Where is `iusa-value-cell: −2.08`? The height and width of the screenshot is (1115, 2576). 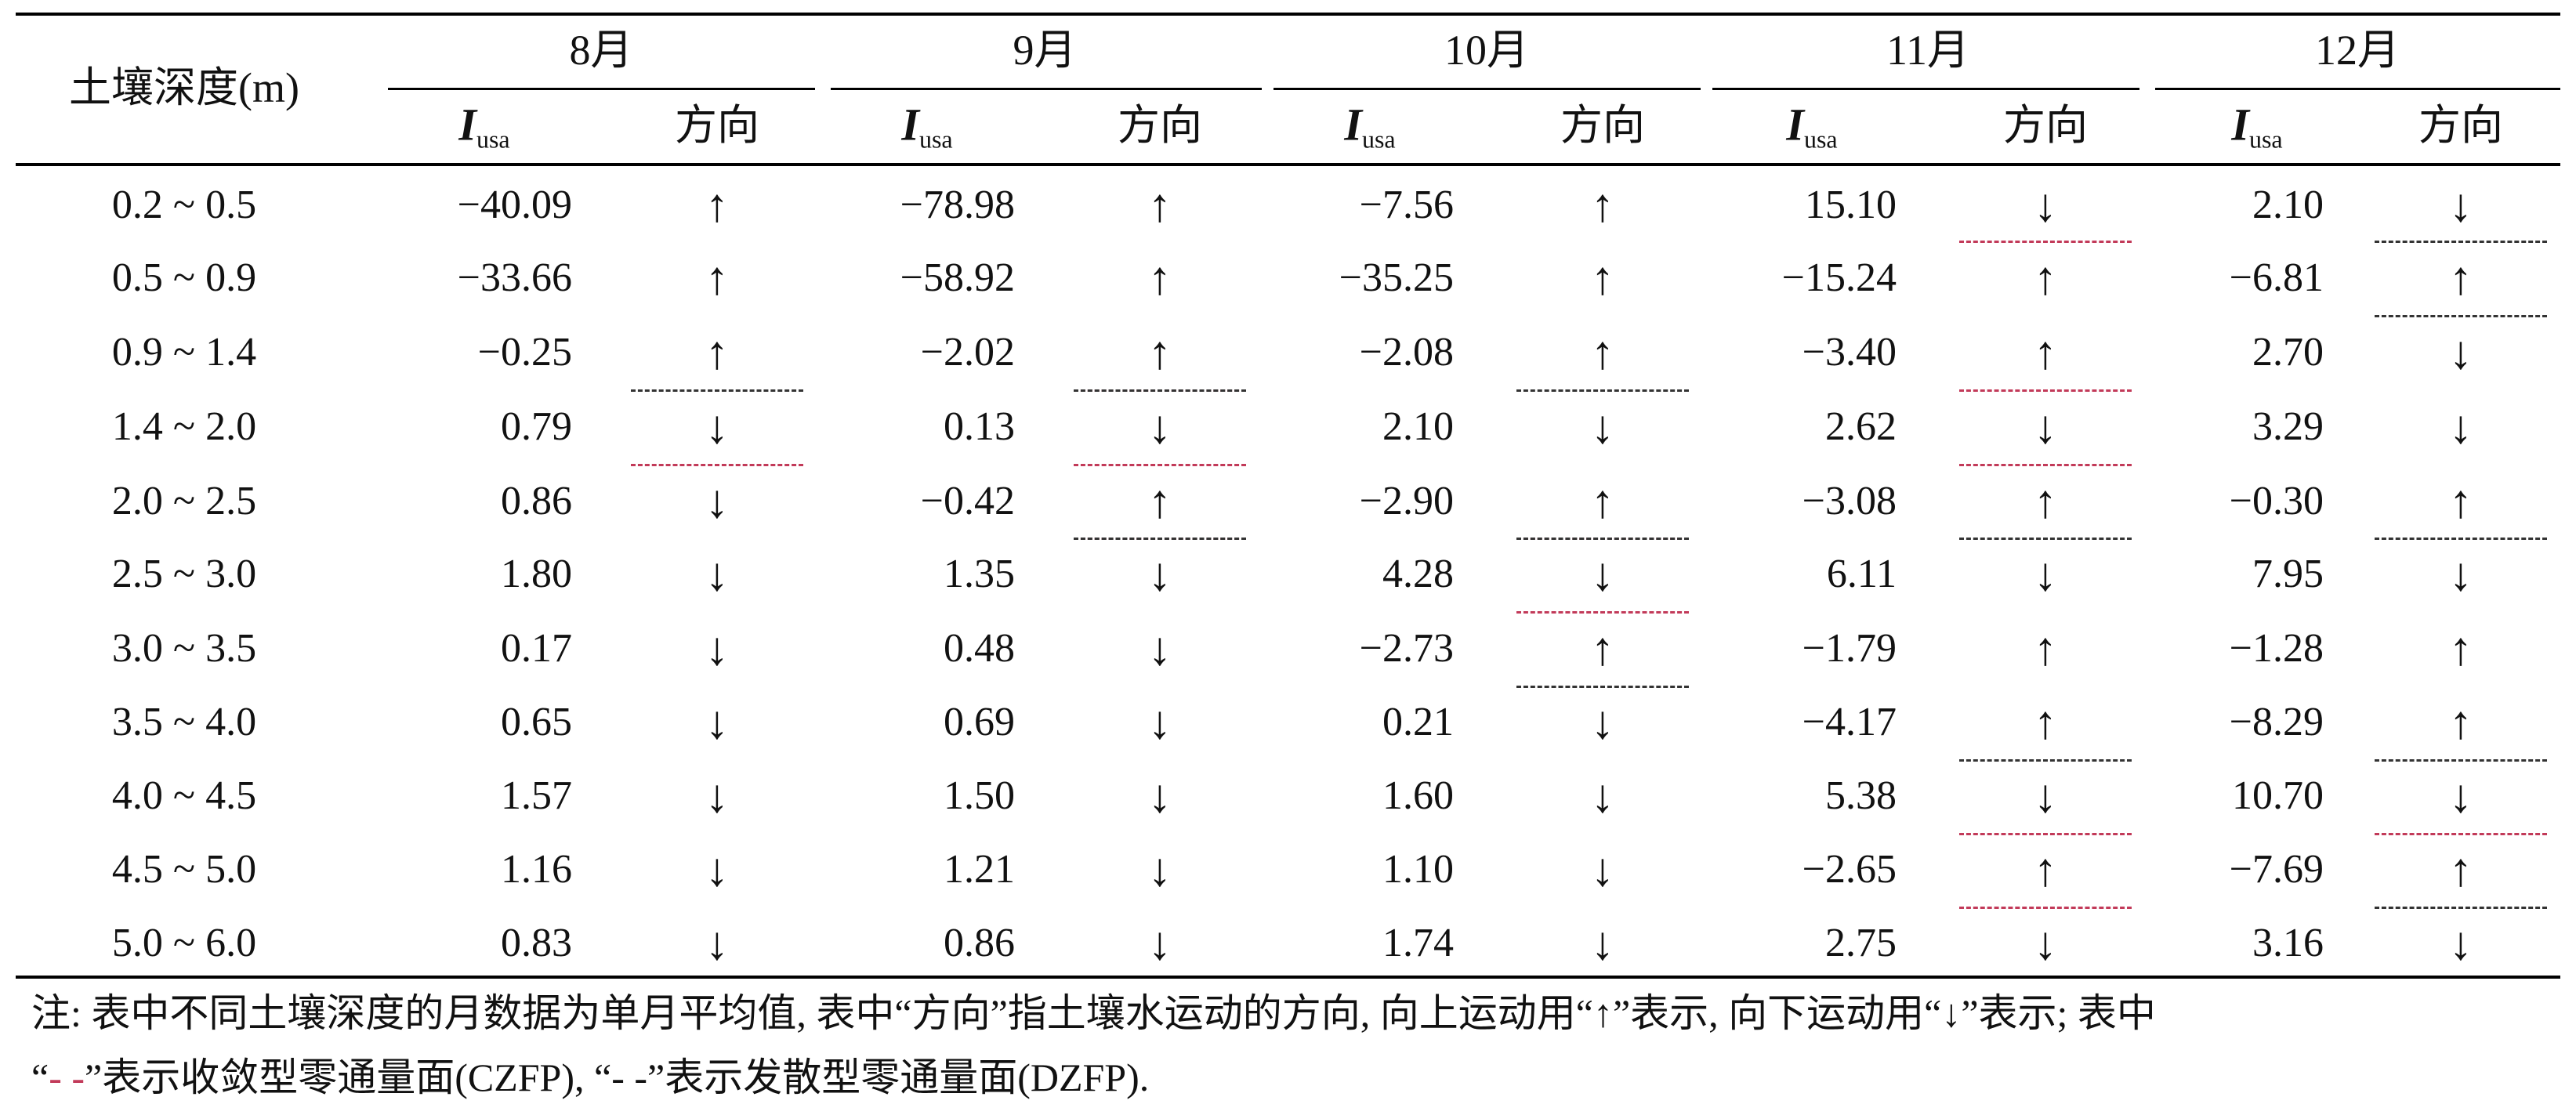 iusa-value-cell: −2.08 is located at coordinates (1406, 352).